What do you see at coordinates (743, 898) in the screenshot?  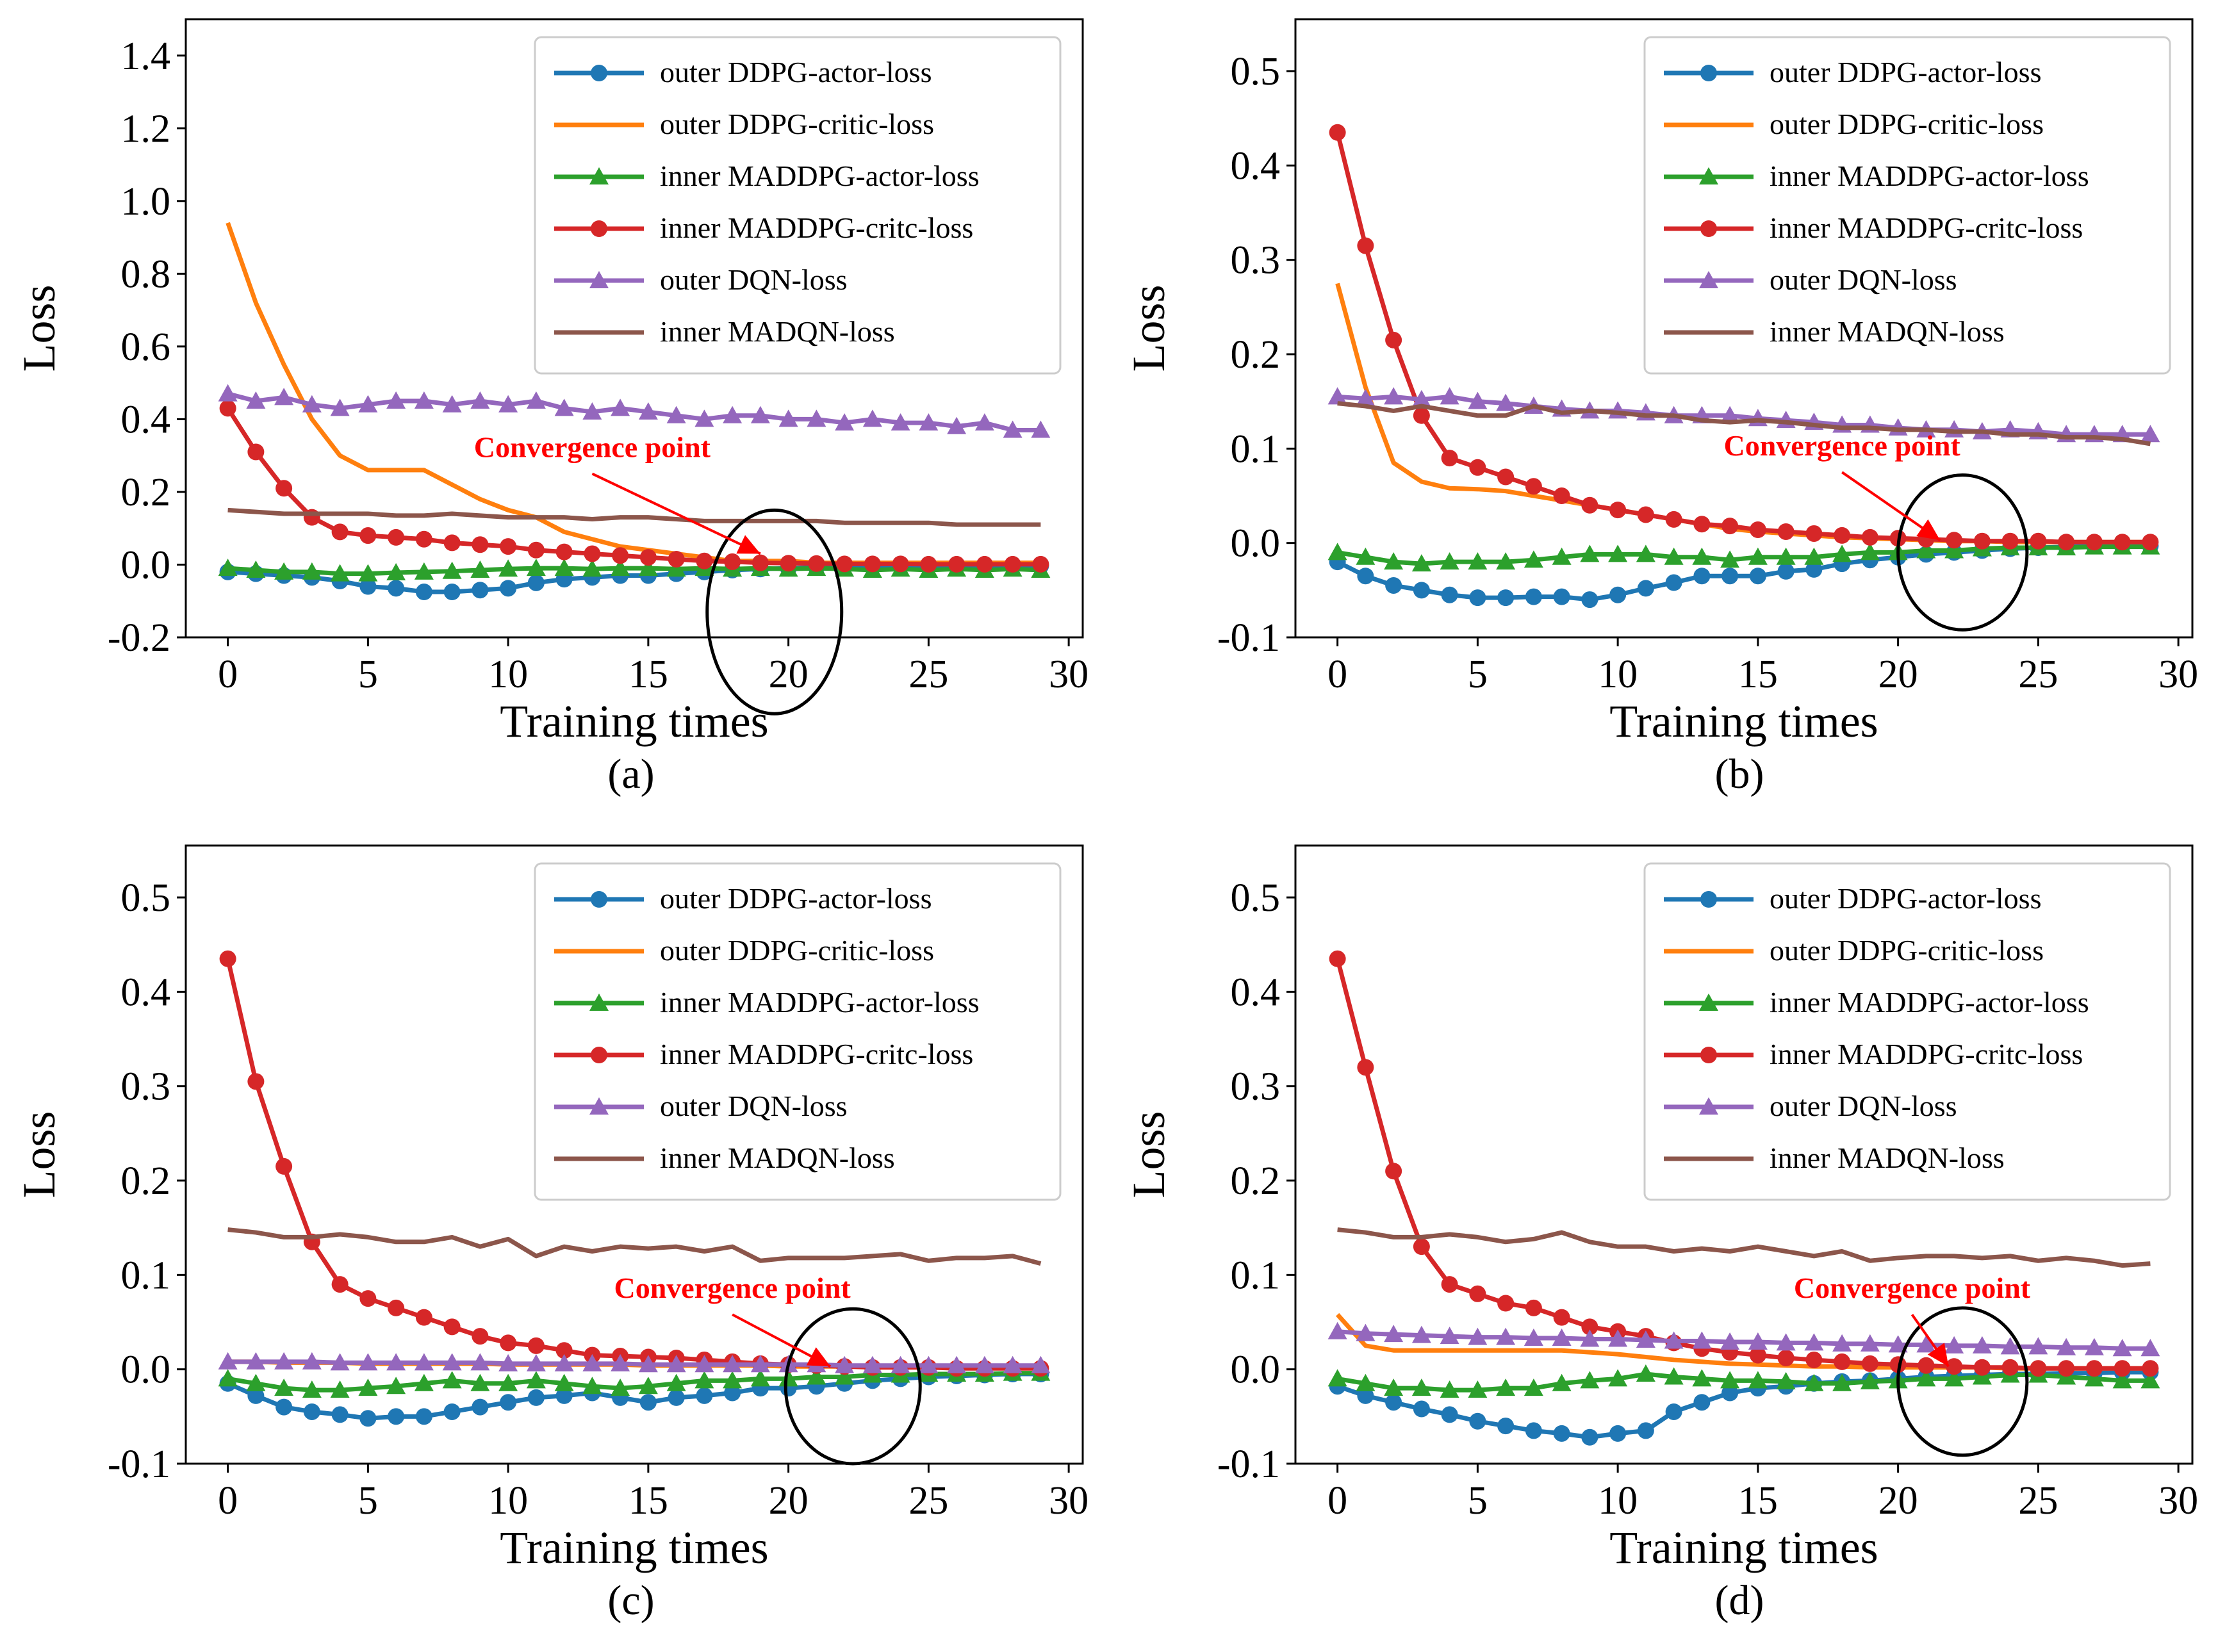 I see `legend-item: outer DDPG-actor-loss` at bounding box center [743, 898].